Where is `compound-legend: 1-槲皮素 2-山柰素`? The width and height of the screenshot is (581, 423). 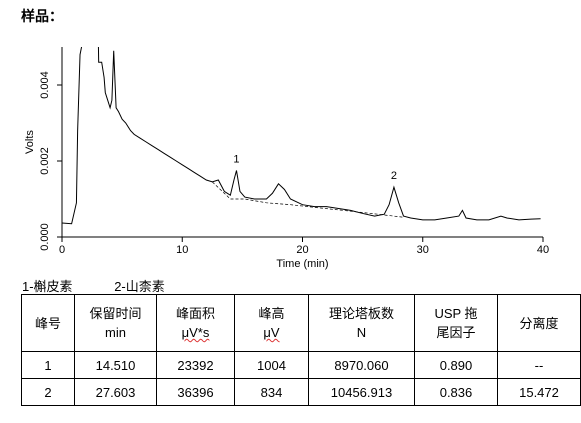 compound-legend: 1-槲皮素 2-山柰素 is located at coordinates (112, 285).